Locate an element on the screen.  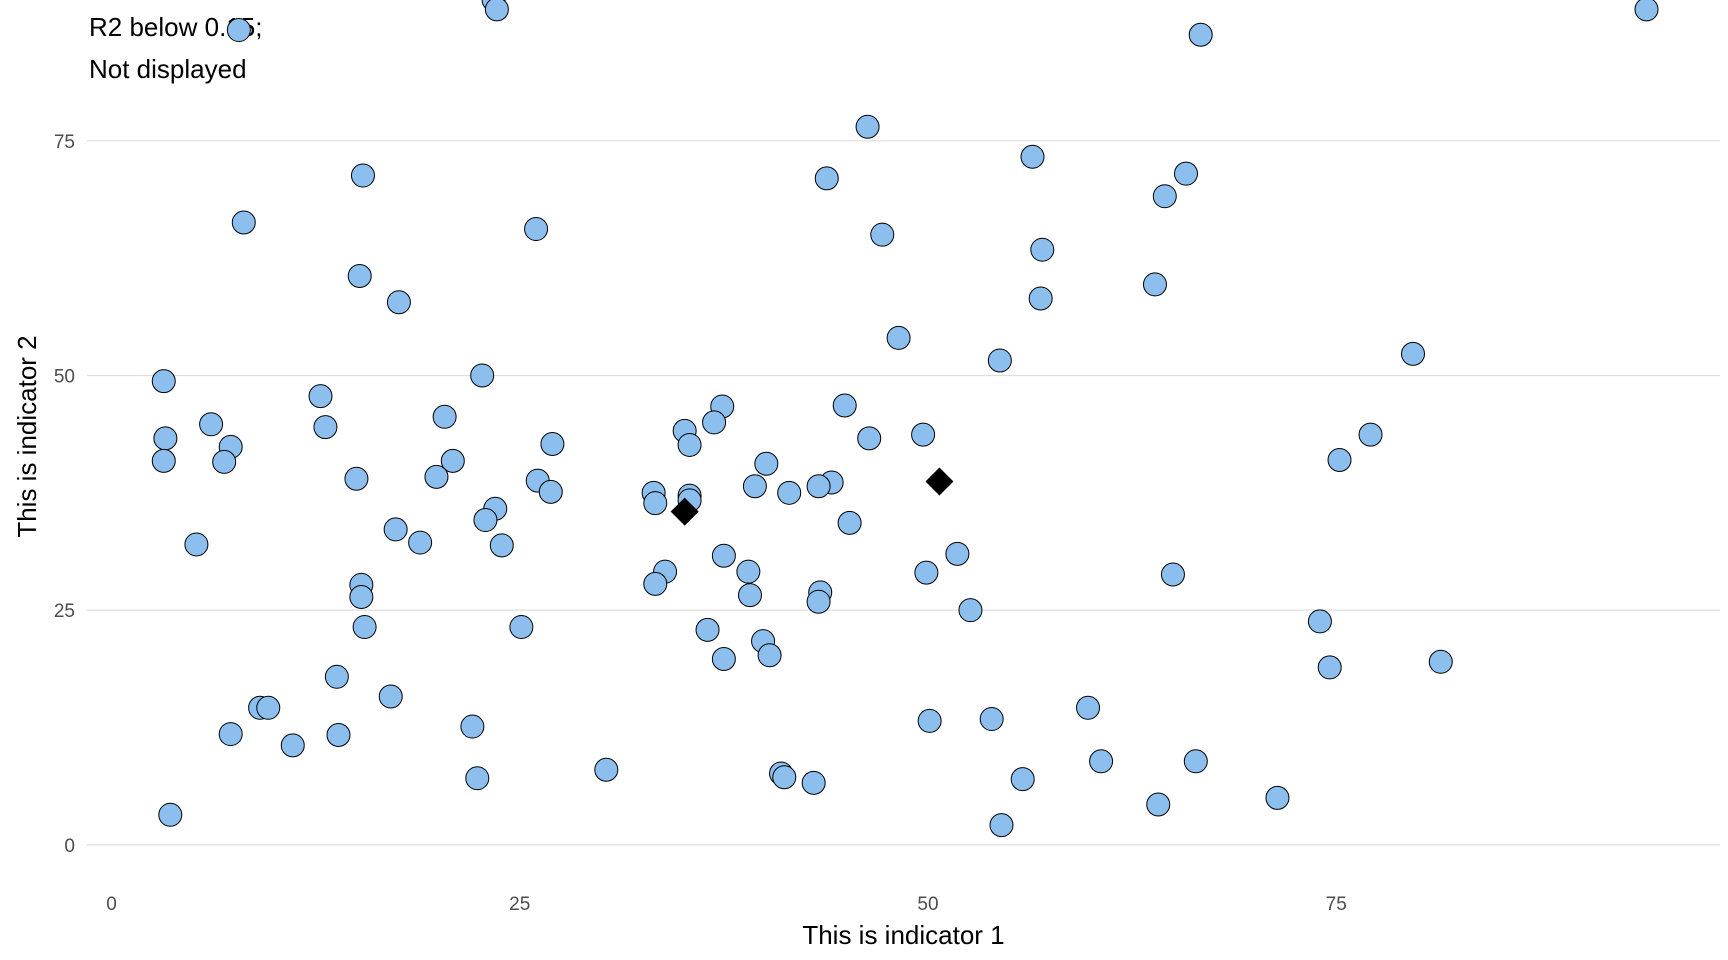
annotation-line-2: Not displayed is located at coordinates (168, 69).